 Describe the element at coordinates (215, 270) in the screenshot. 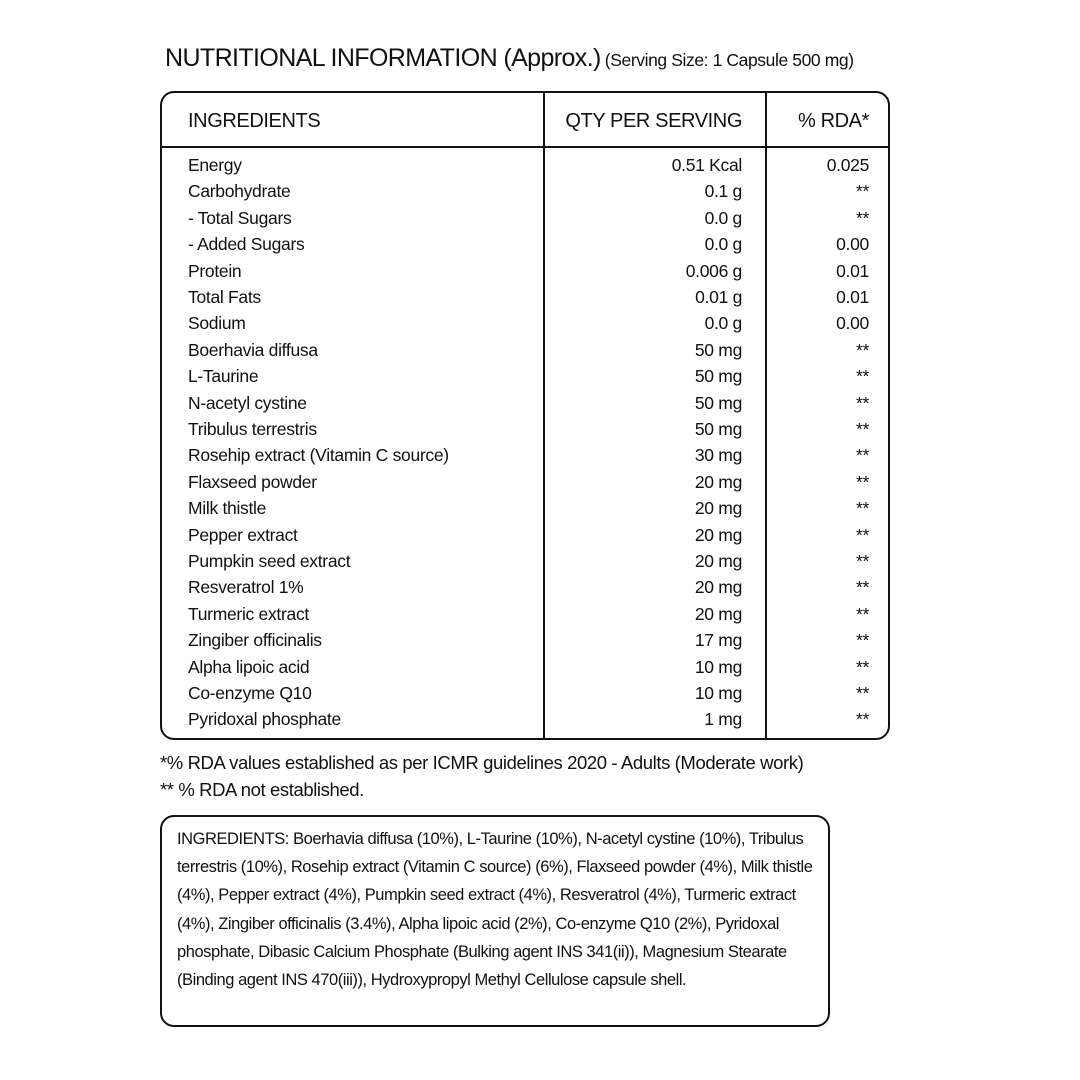

I see `ingredient-name: Protein` at that location.